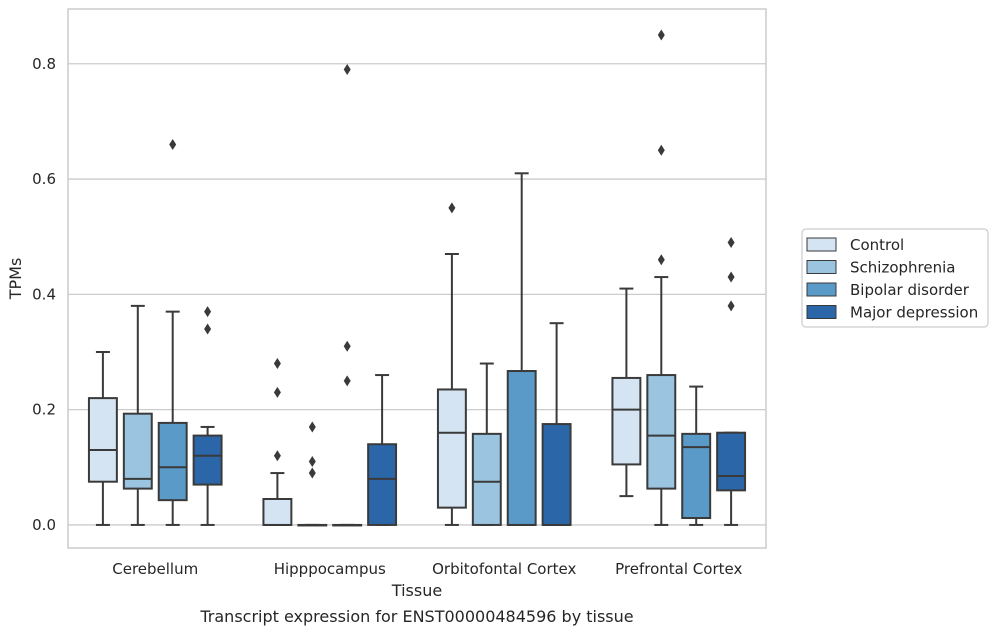 Image resolution: width=997 pixels, height=634 pixels. What do you see at coordinates (44, 179) in the screenshot?
I see `y-tick-label: 0.6` at bounding box center [44, 179].